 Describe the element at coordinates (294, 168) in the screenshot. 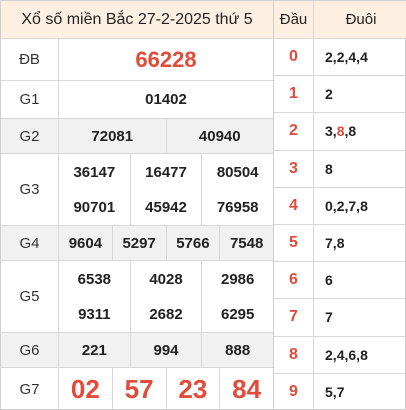

I see `loto-head-digit: 3` at that location.